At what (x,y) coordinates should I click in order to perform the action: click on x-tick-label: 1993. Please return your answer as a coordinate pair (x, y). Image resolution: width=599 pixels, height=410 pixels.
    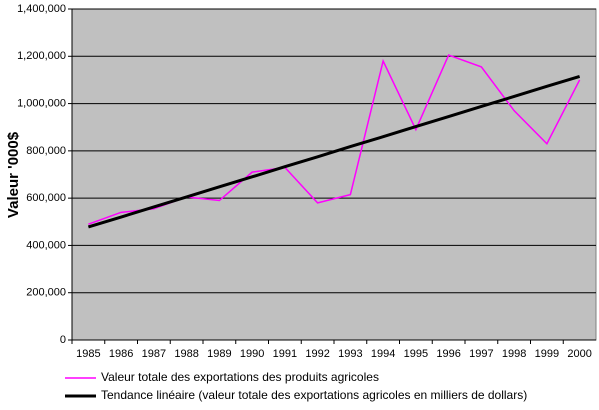
    Looking at the image, I should click on (350, 354).